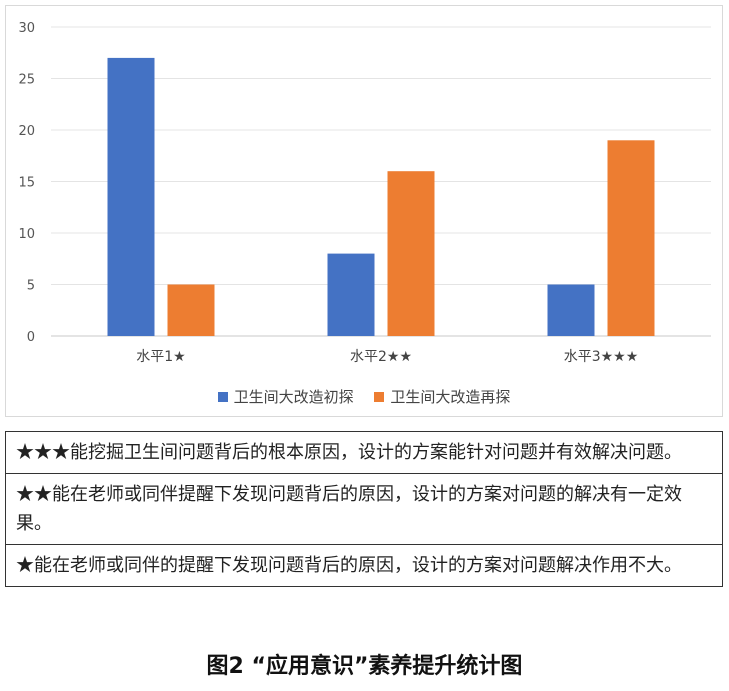 The width and height of the screenshot is (729, 691). Describe the element at coordinates (26, 80) in the screenshot. I see `y-tick-label: 25` at that location.